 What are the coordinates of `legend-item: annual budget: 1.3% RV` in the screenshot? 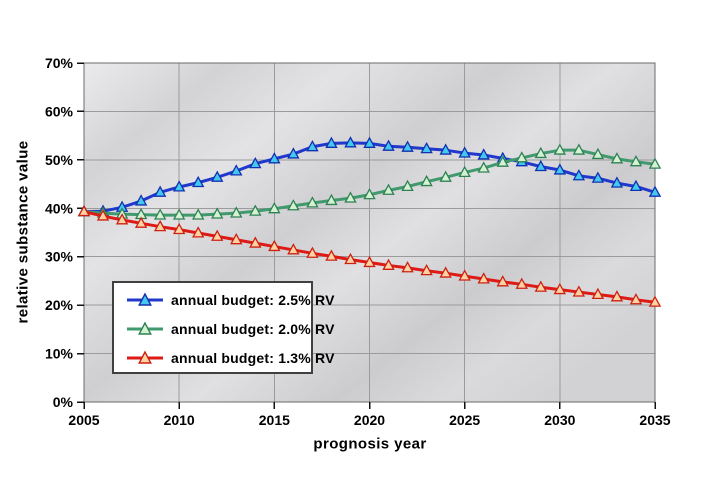 It's located at (224, 357).